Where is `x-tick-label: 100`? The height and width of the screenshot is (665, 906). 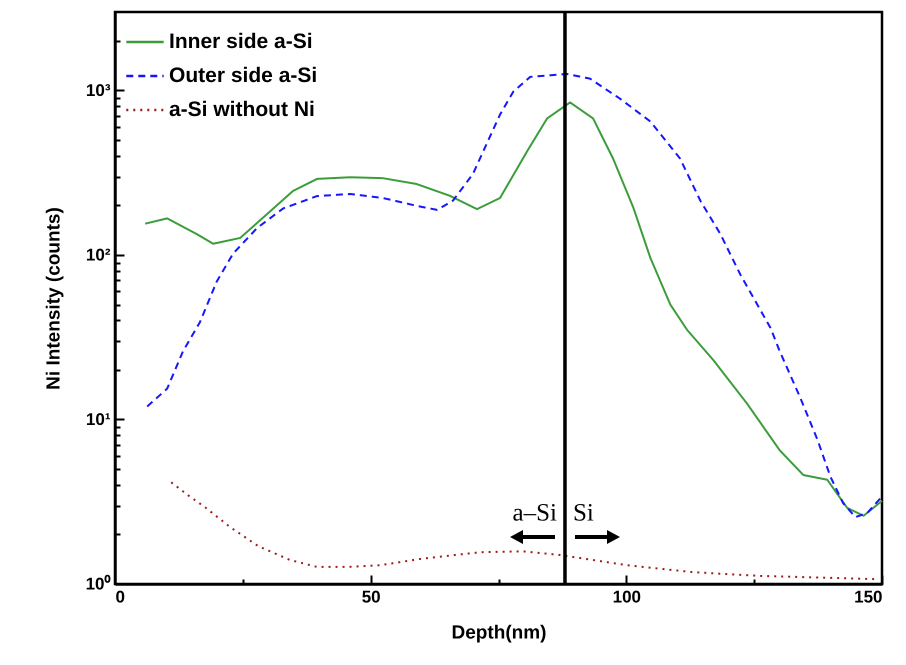
x-tick-label: 100 is located at coordinates (627, 597).